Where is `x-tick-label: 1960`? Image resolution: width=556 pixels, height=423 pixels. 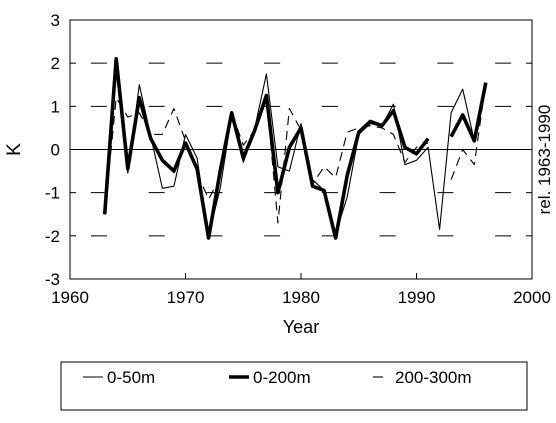
x-tick-label: 1960 is located at coordinates (70, 297).